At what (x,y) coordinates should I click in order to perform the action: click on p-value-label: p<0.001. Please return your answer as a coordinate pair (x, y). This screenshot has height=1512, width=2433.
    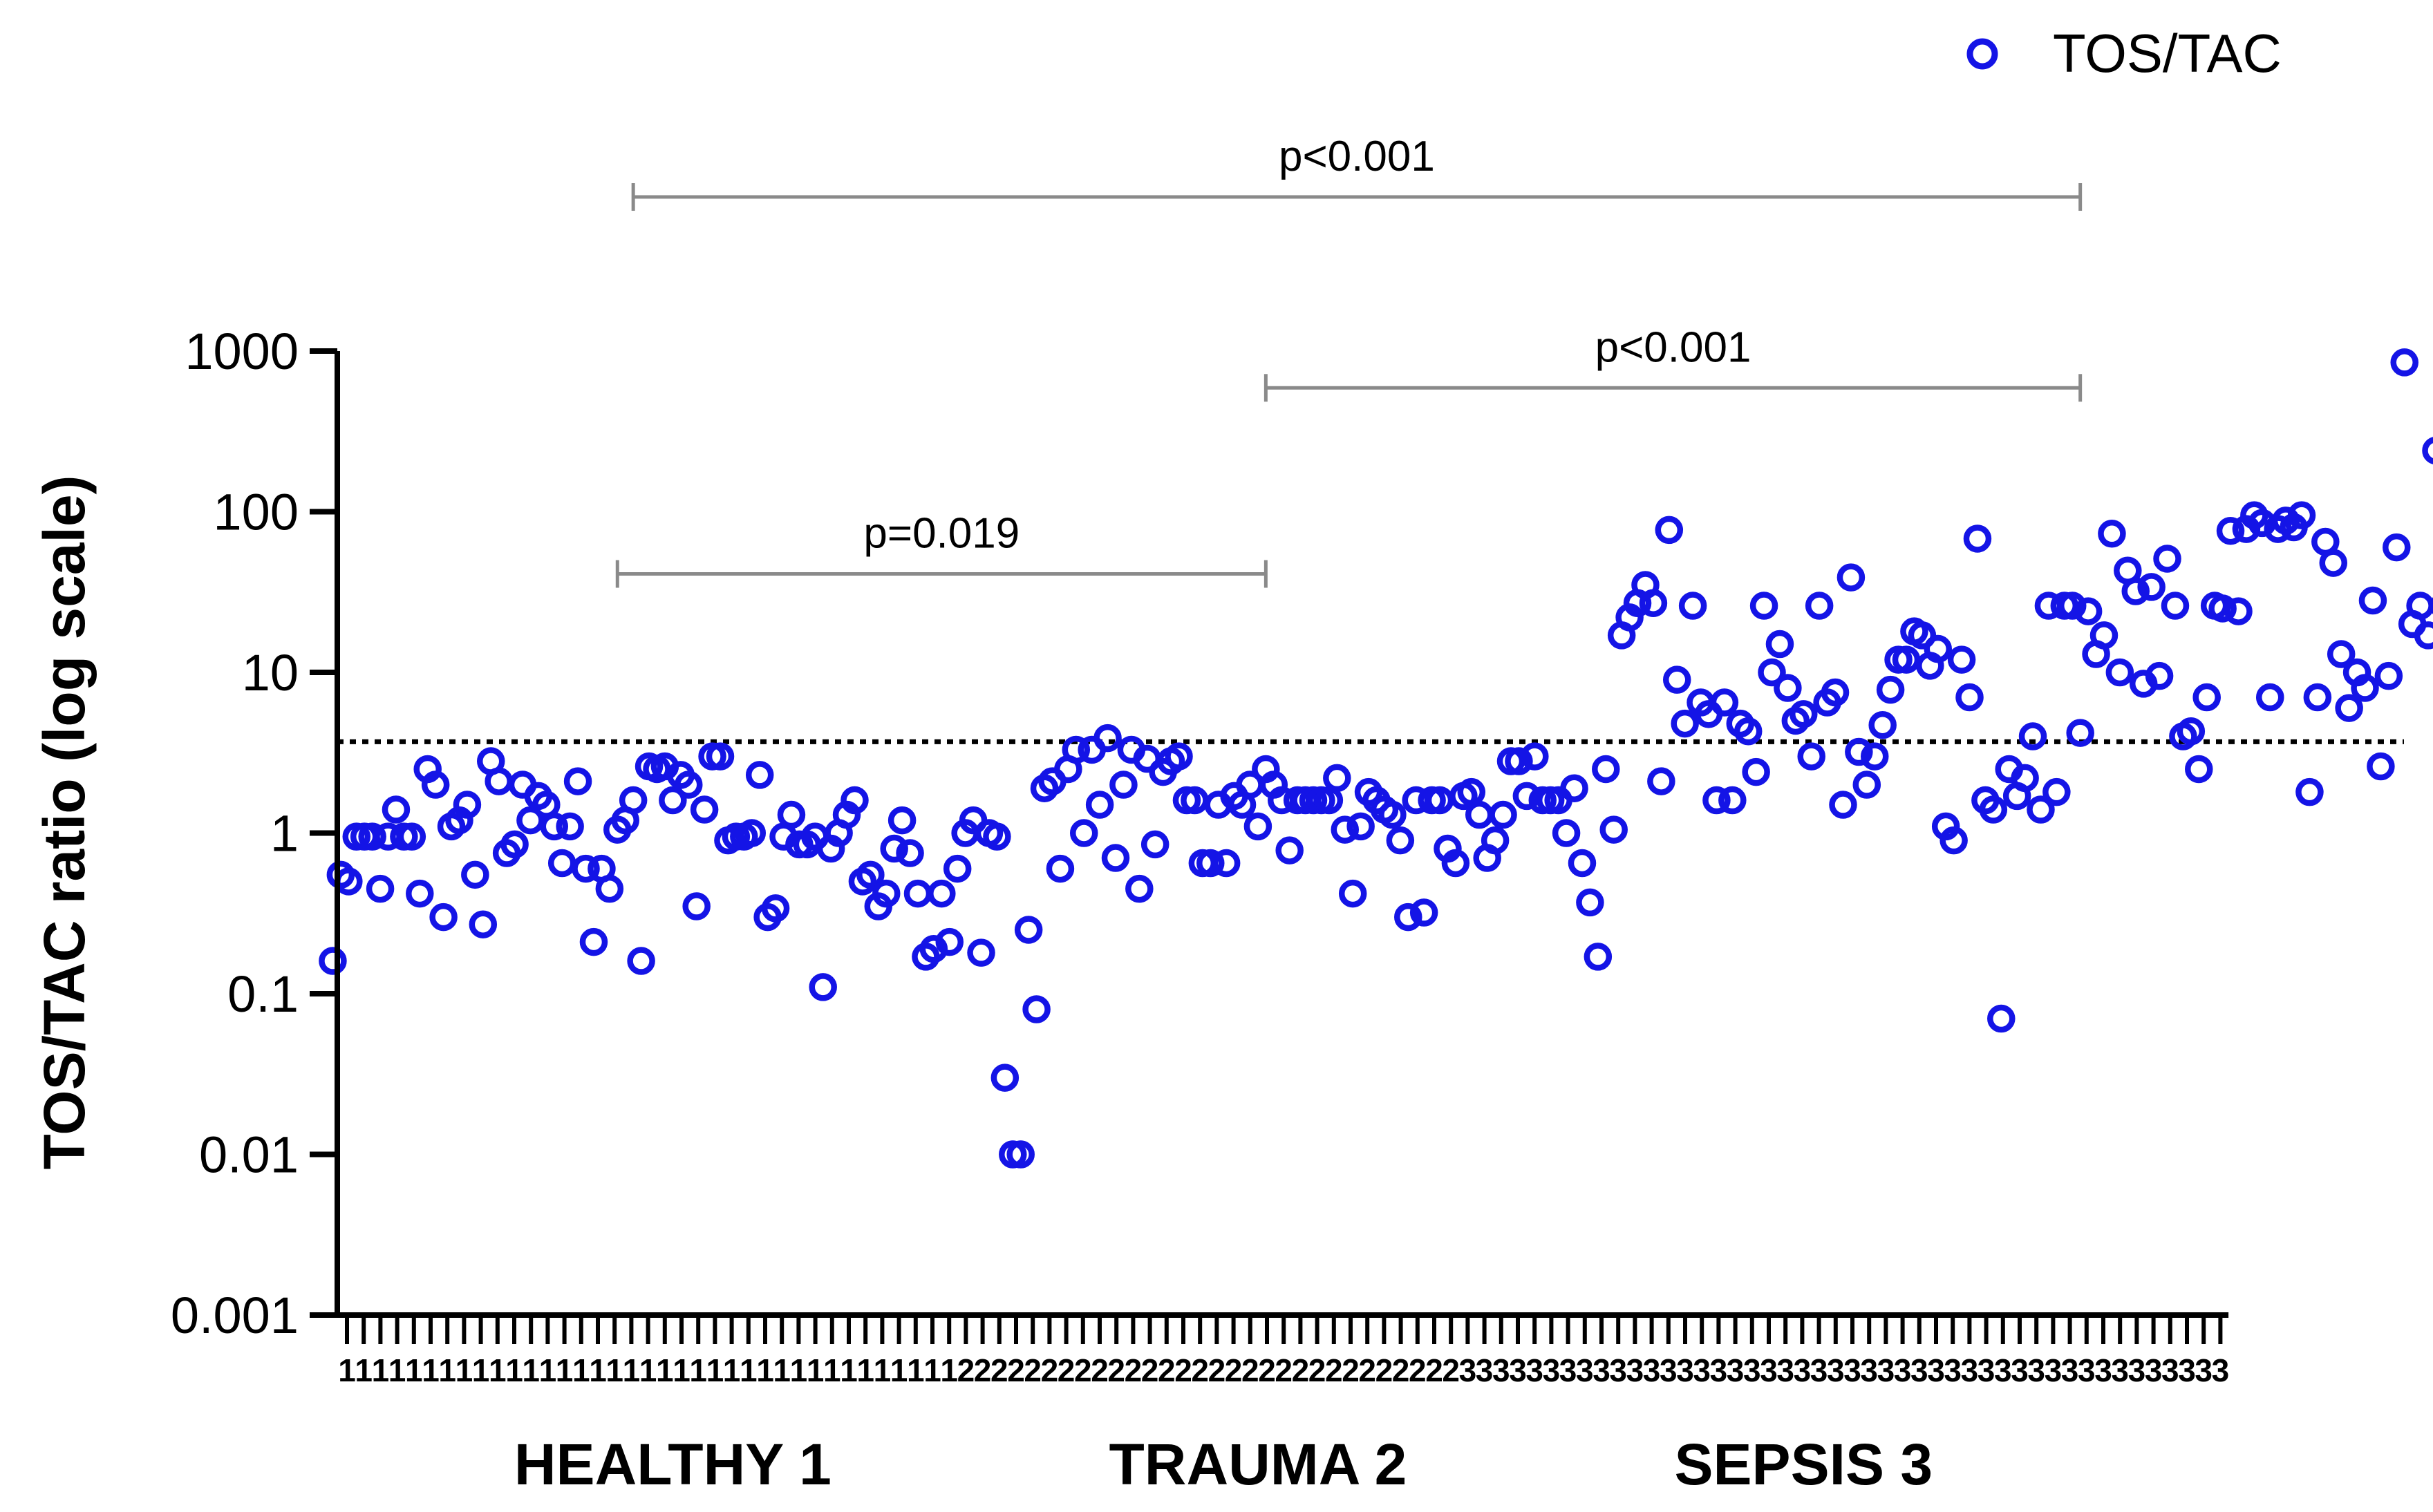
    Looking at the image, I should click on (1673, 347).